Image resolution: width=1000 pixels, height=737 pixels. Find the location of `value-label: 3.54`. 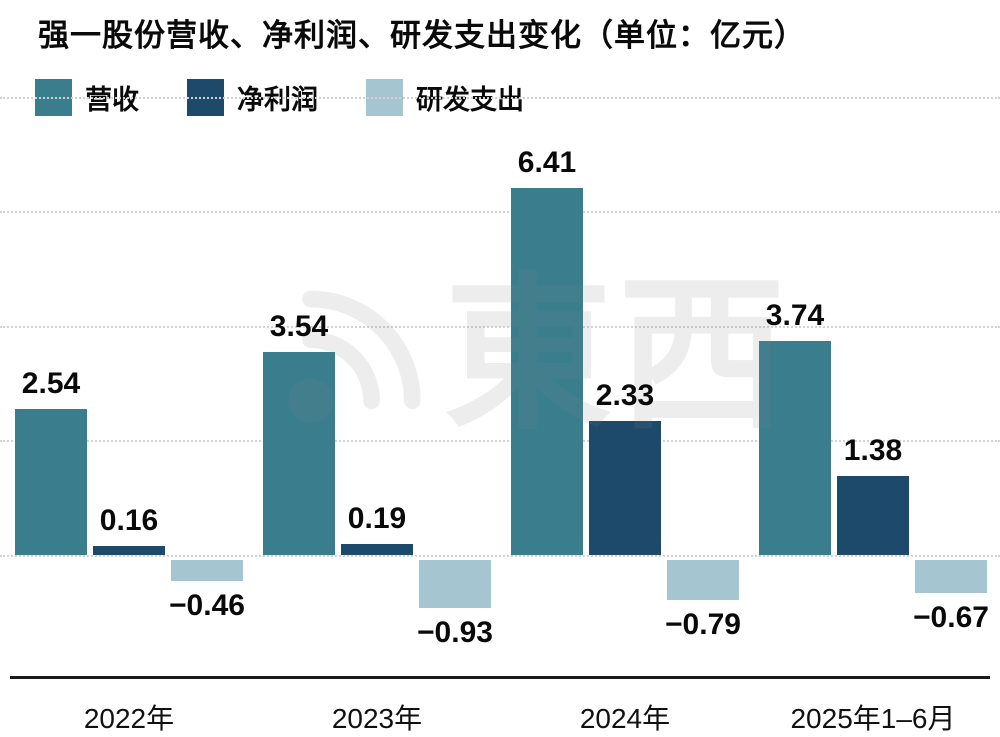

value-label: 3.54 is located at coordinates (299, 327).